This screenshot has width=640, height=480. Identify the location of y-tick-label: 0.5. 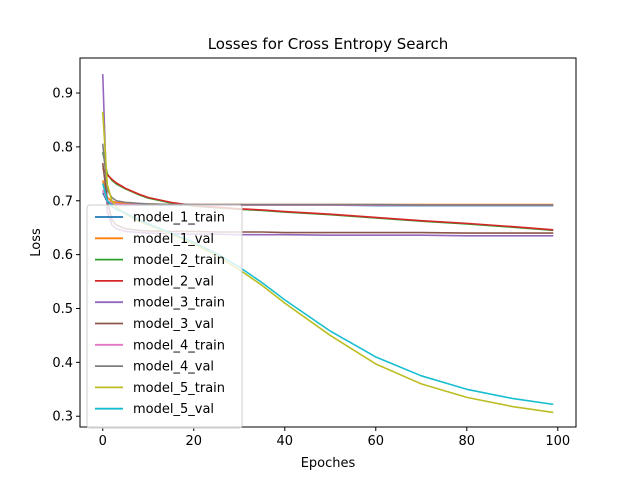
(62, 309).